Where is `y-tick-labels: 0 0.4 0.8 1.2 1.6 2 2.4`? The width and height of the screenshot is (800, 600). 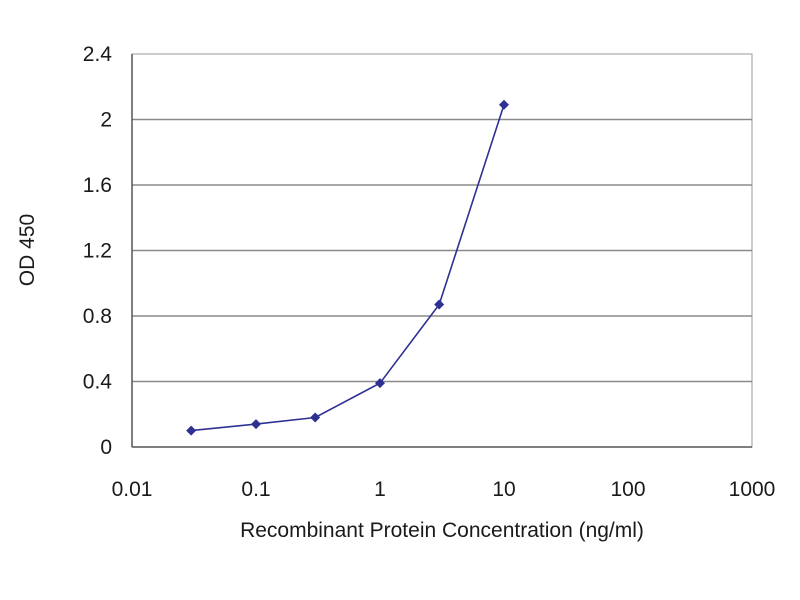
y-tick-labels: 0 0.4 0.8 1.2 1.6 2 2.4 is located at coordinates (98, 251).